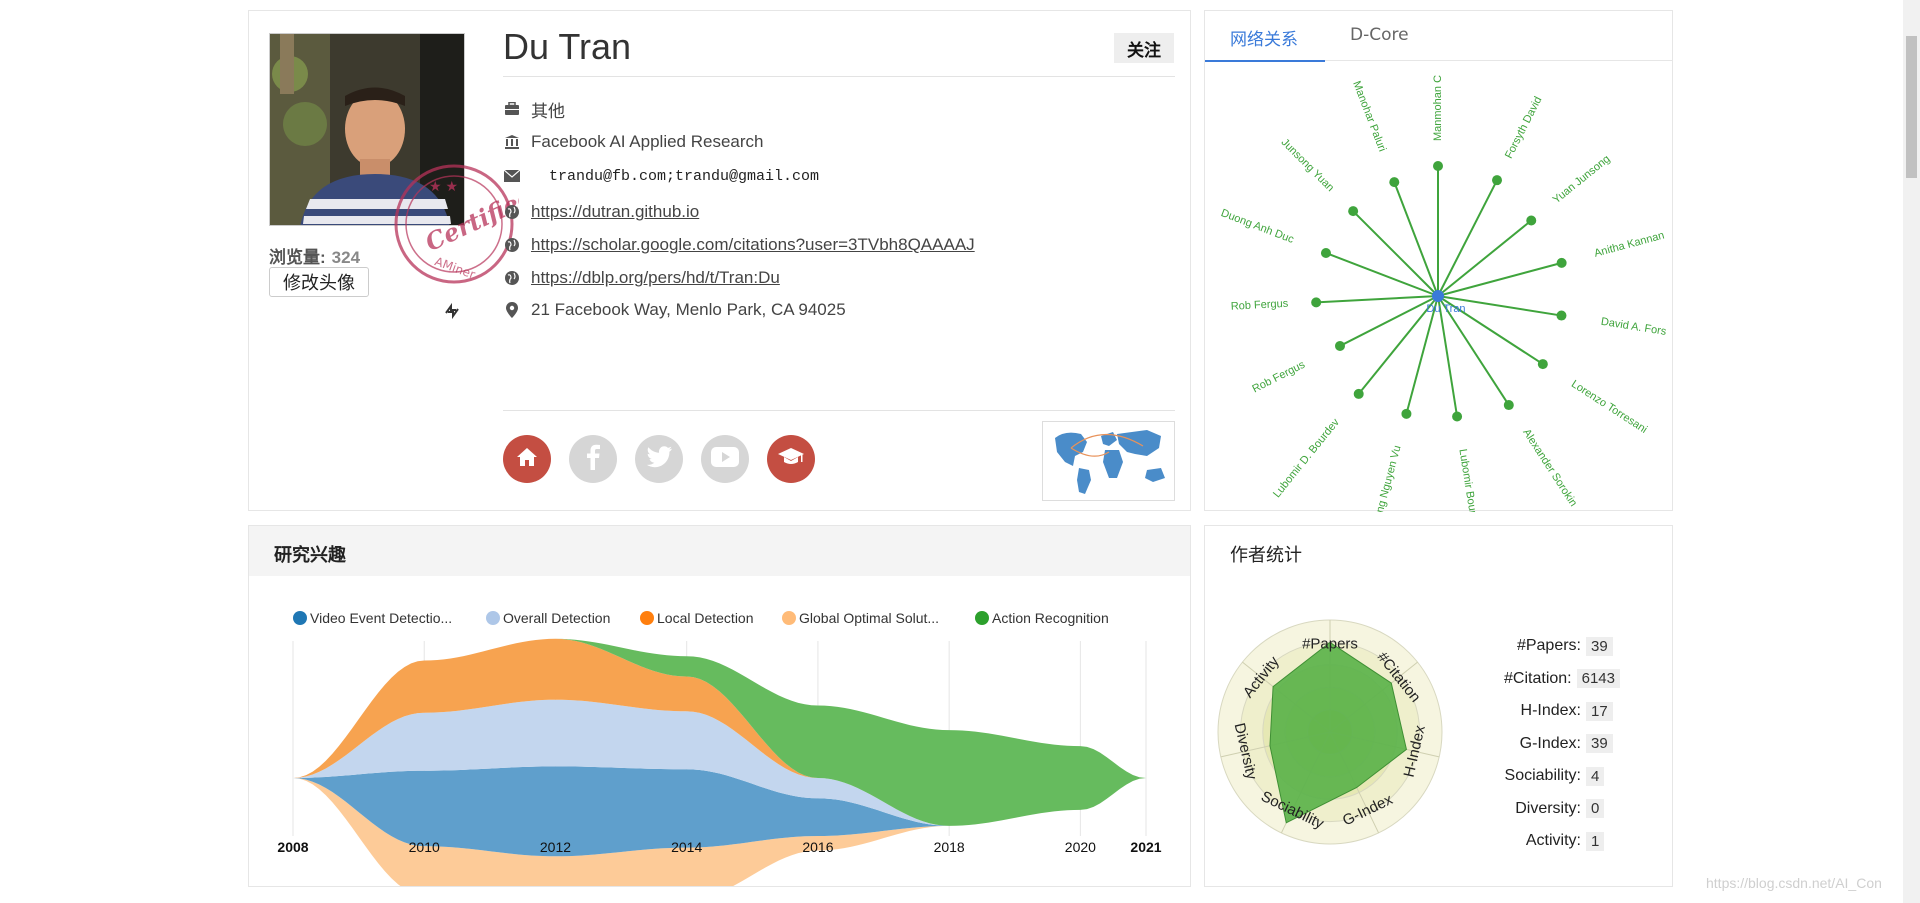  I want to click on radar-area, so click(1338, 732).